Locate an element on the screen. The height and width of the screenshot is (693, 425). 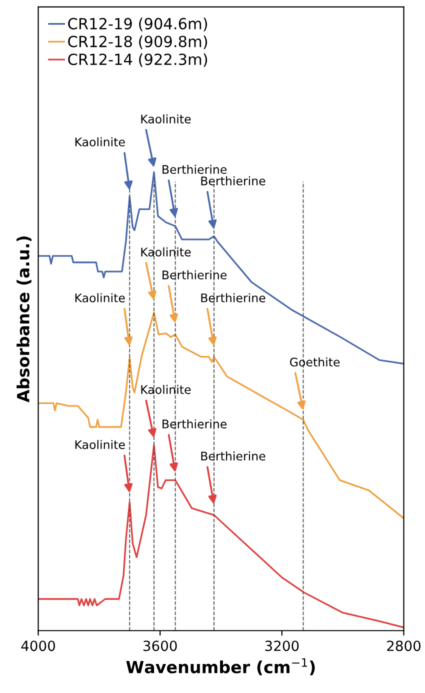
legend-label: CR12-18 (909.8m) is located at coordinates (138, 42).